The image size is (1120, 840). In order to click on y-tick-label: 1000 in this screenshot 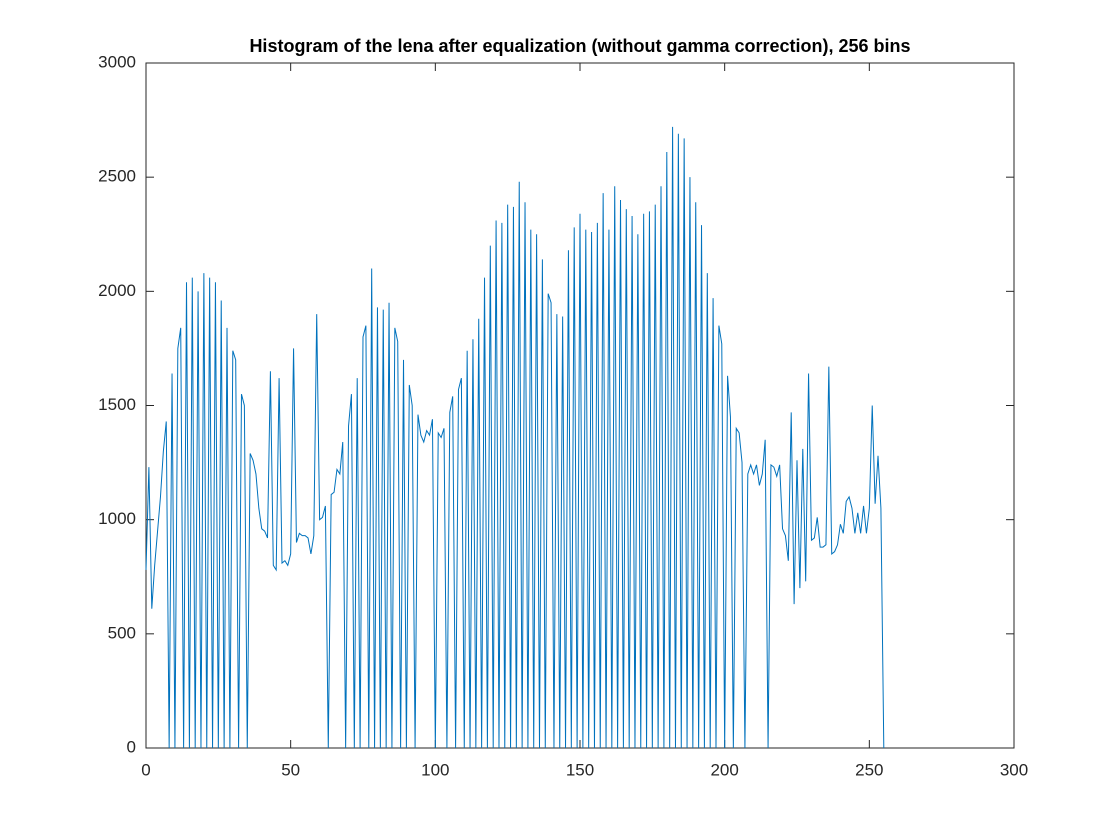, I will do `click(117, 518)`.